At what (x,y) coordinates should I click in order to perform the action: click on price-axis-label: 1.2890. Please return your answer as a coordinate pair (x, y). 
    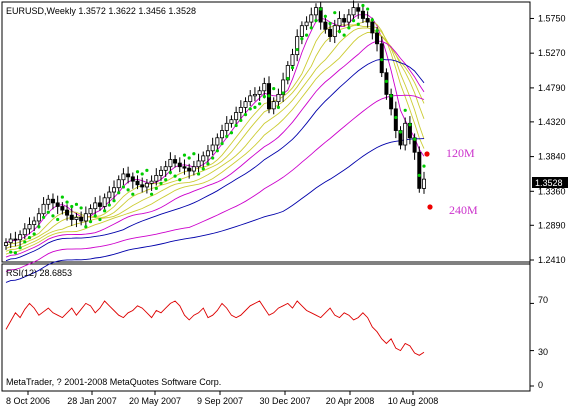
    Looking at the image, I should click on (552, 225).